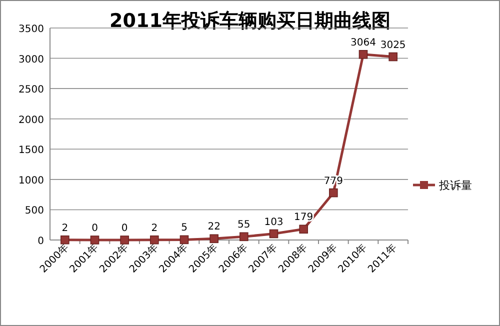 The image size is (500, 326). Describe the element at coordinates (31, 180) in the screenshot. I see `y-tick-label: 1000` at that location.